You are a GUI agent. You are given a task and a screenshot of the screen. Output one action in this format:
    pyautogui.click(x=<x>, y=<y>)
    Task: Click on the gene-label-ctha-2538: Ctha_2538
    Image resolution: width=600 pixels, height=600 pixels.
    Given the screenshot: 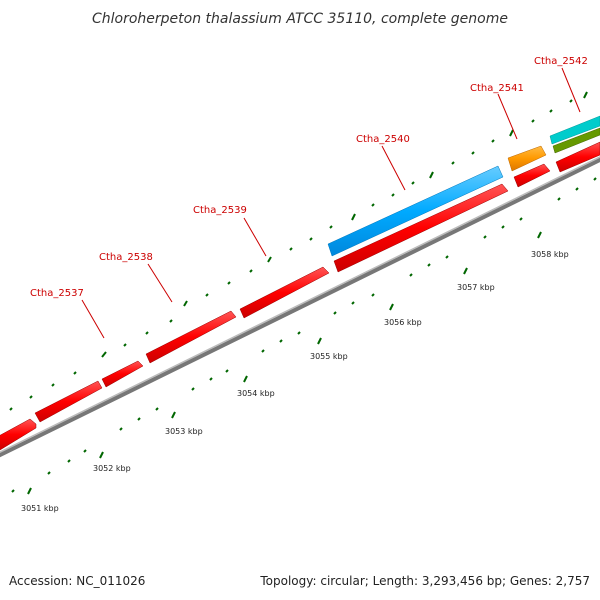 What is the action you would take?
    pyautogui.click(x=126, y=257)
    